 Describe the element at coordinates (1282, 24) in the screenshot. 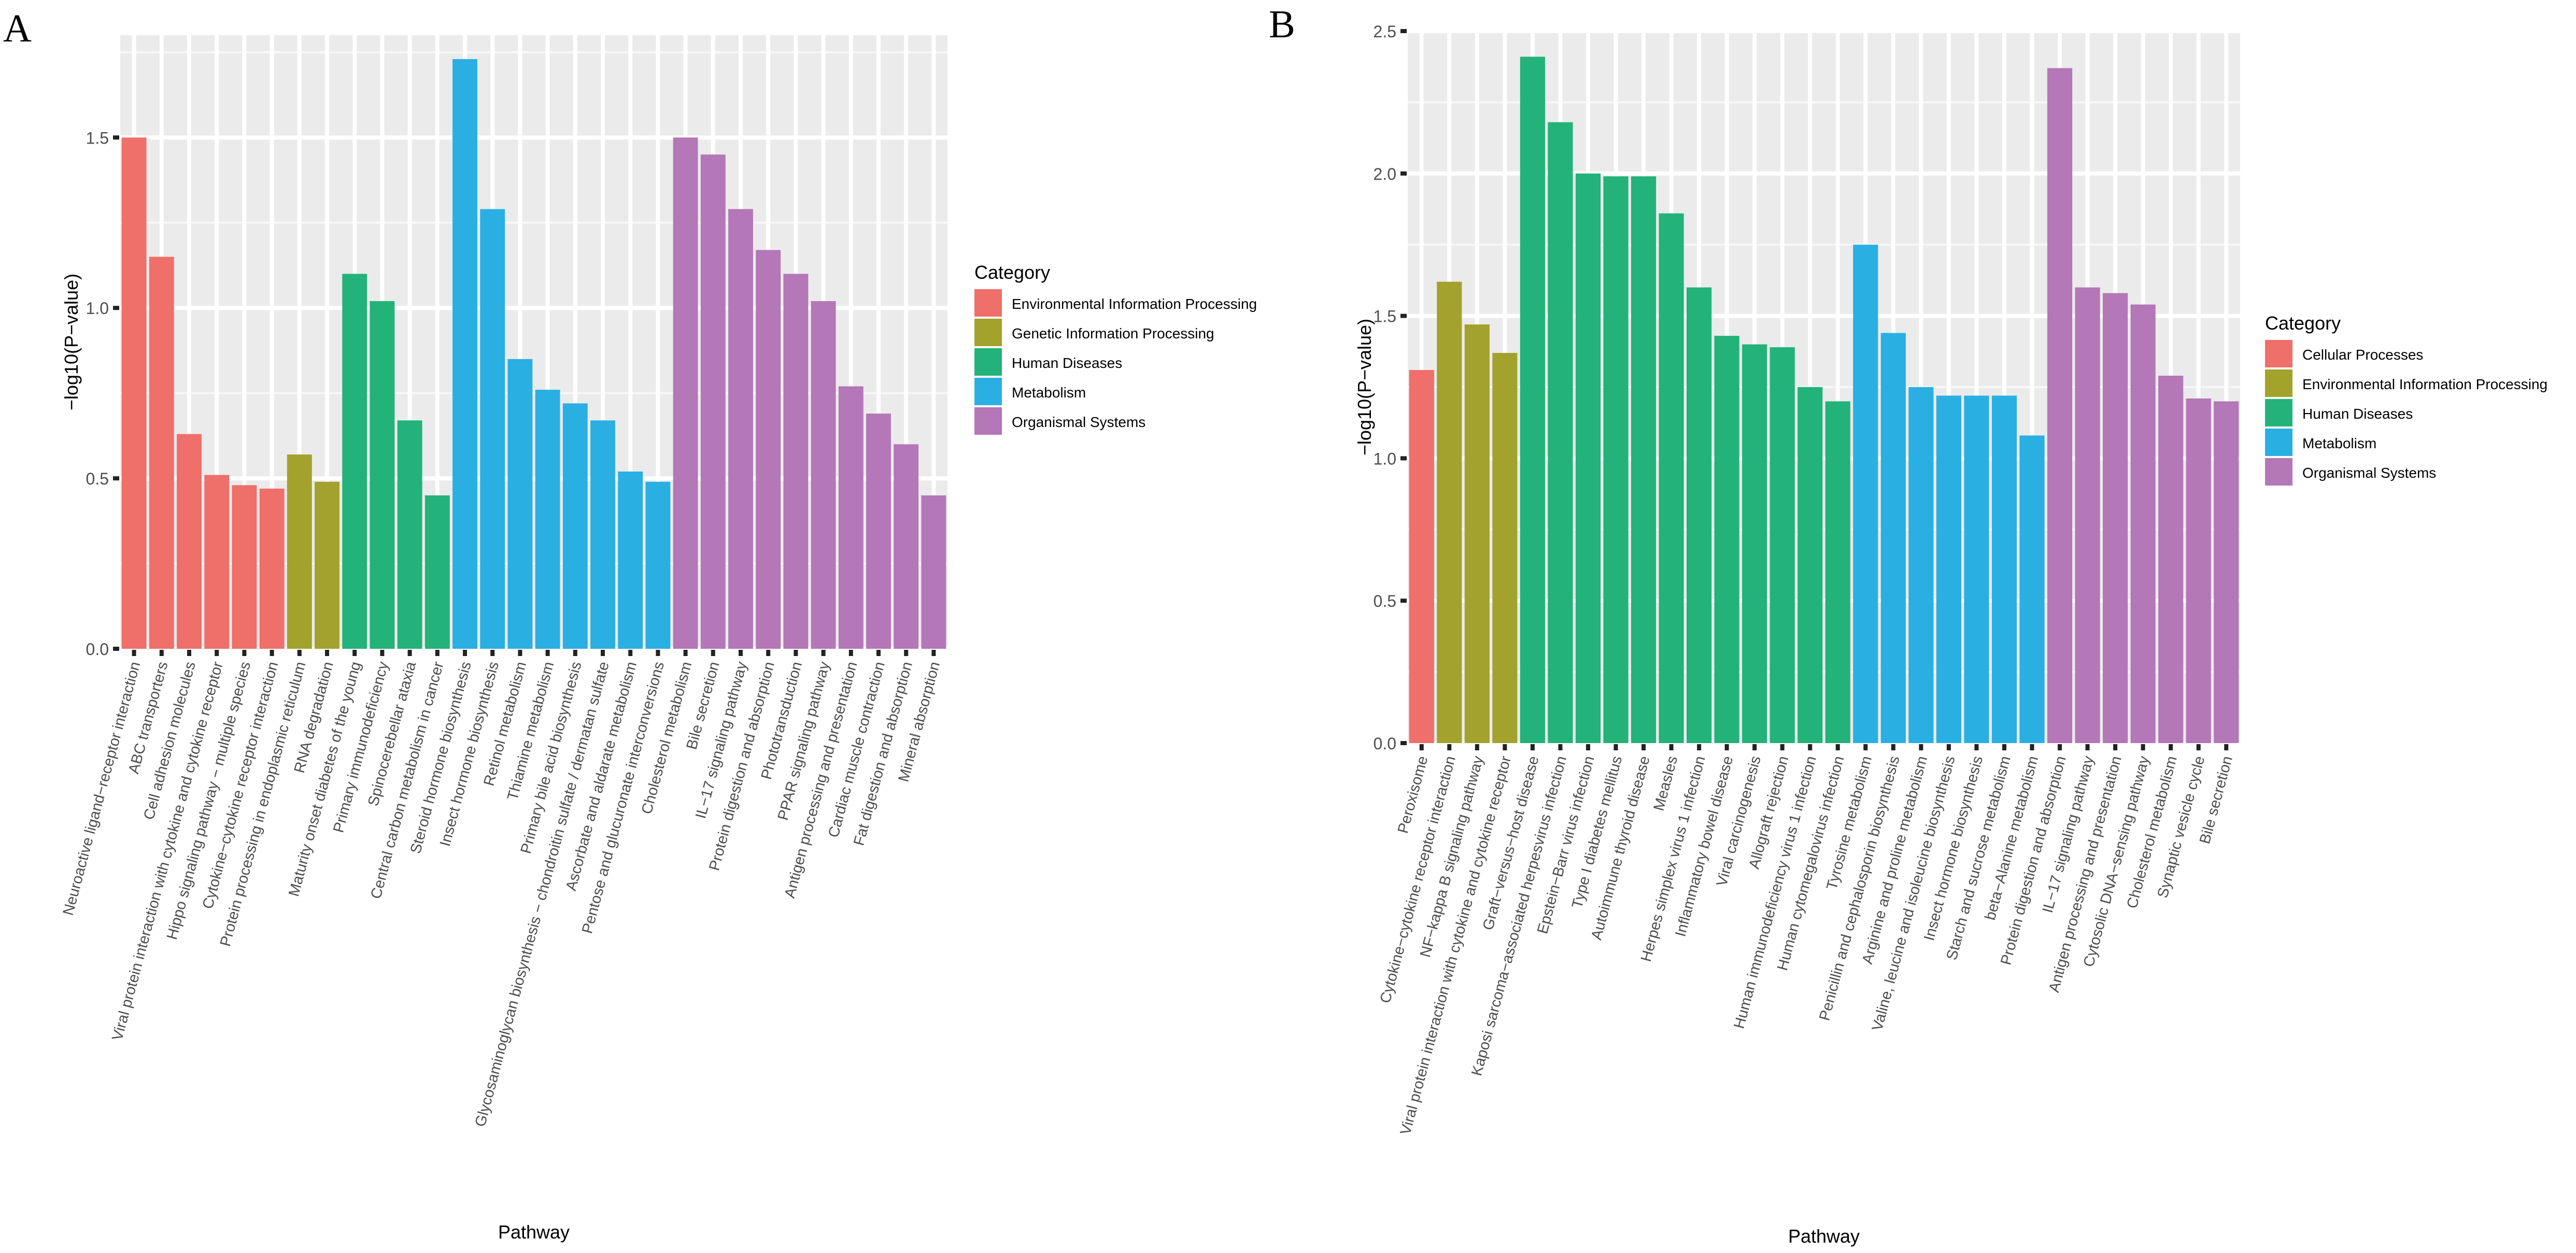

I see `panel-b-label: B` at that location.